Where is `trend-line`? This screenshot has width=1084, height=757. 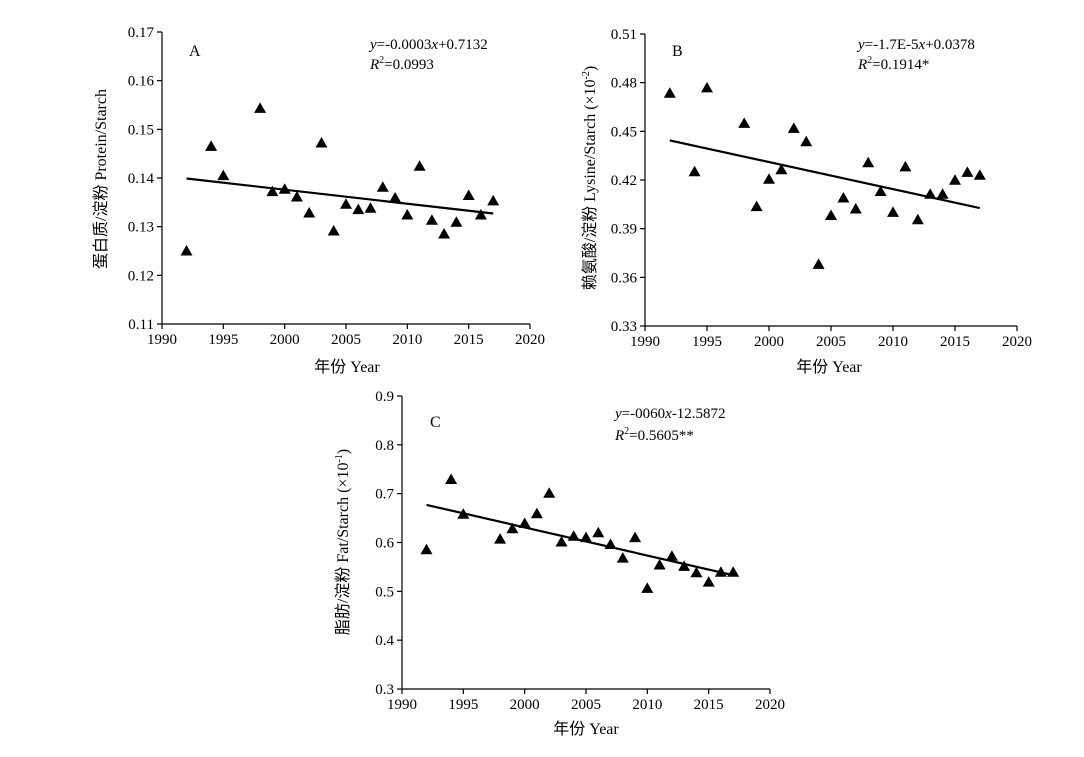
trend-line is located at coordinates (580, 540).